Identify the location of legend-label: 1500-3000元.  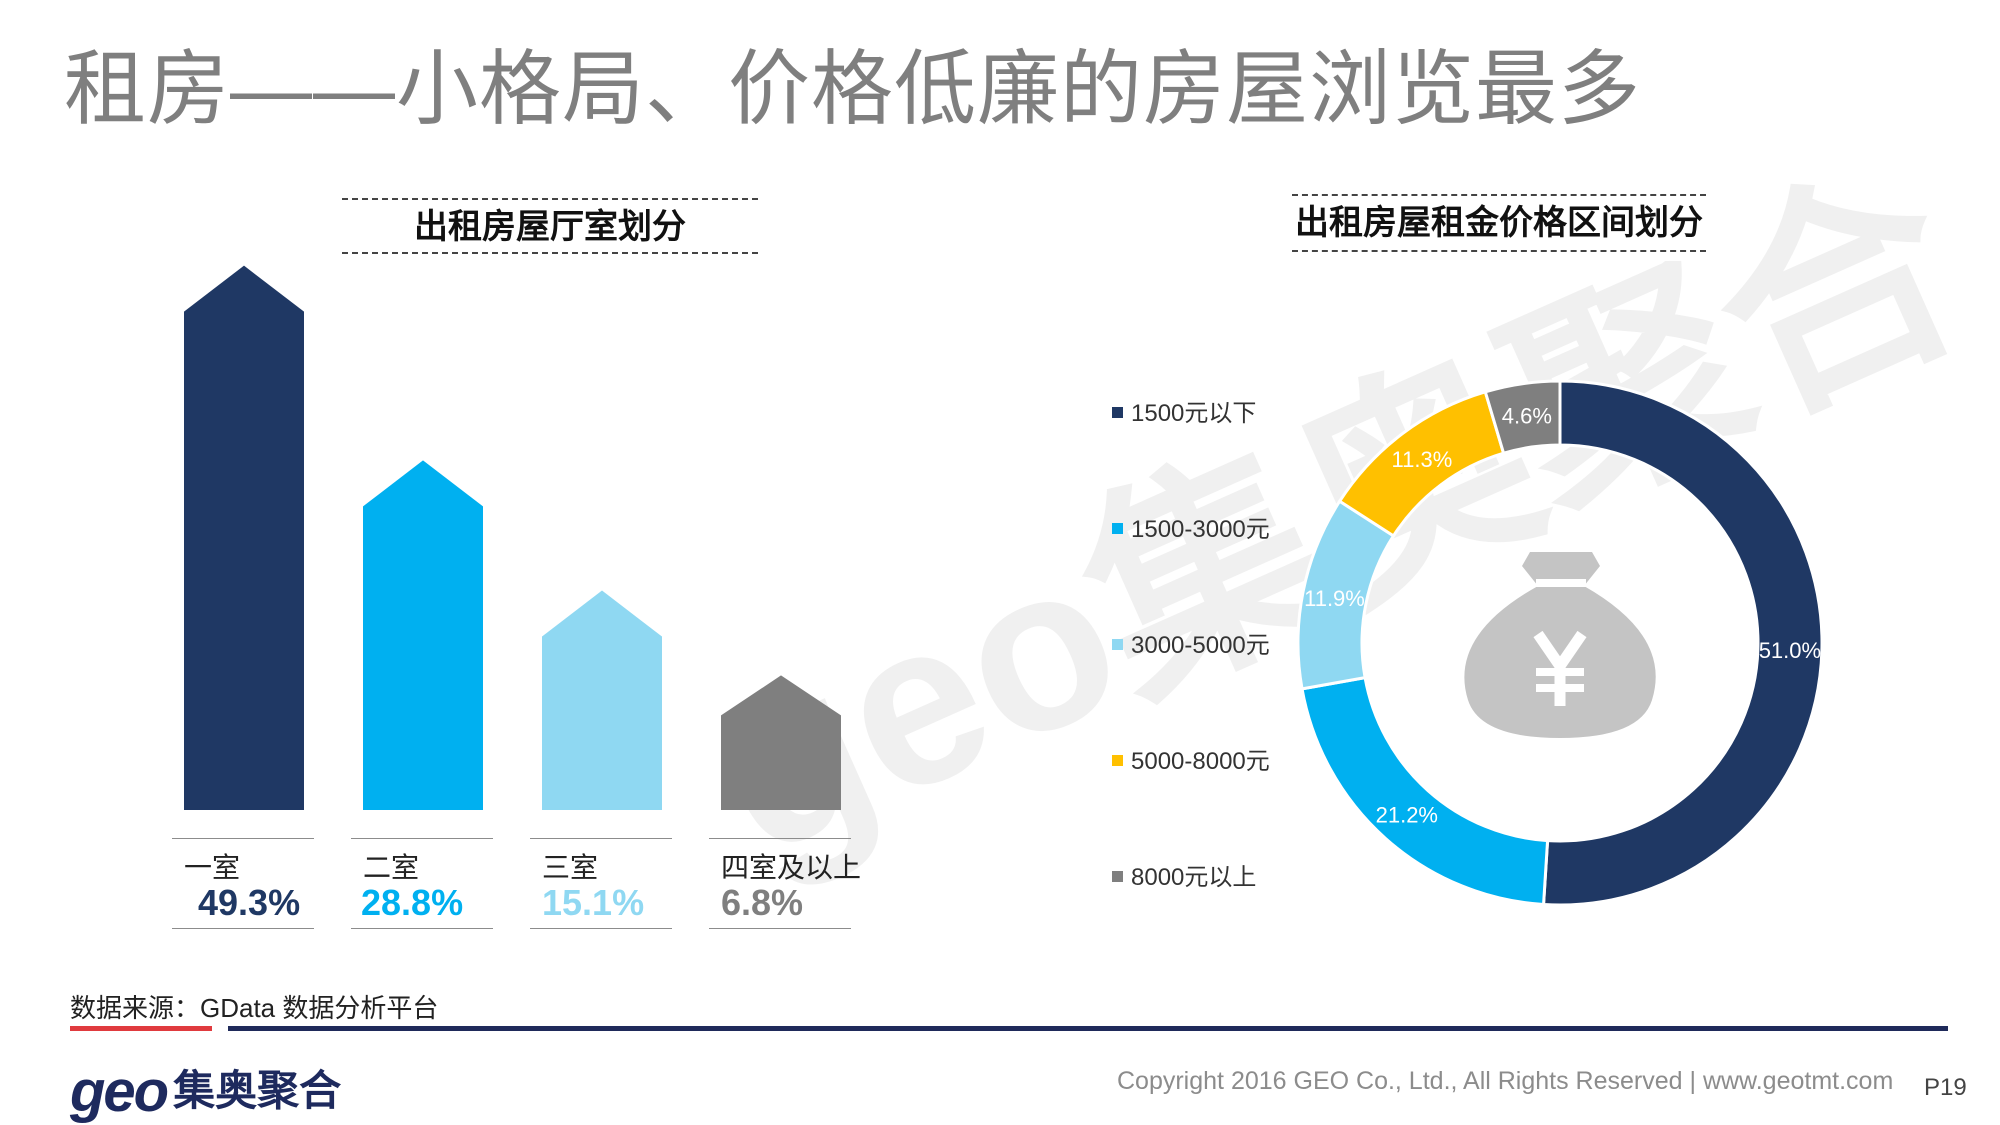
(1200, 529).